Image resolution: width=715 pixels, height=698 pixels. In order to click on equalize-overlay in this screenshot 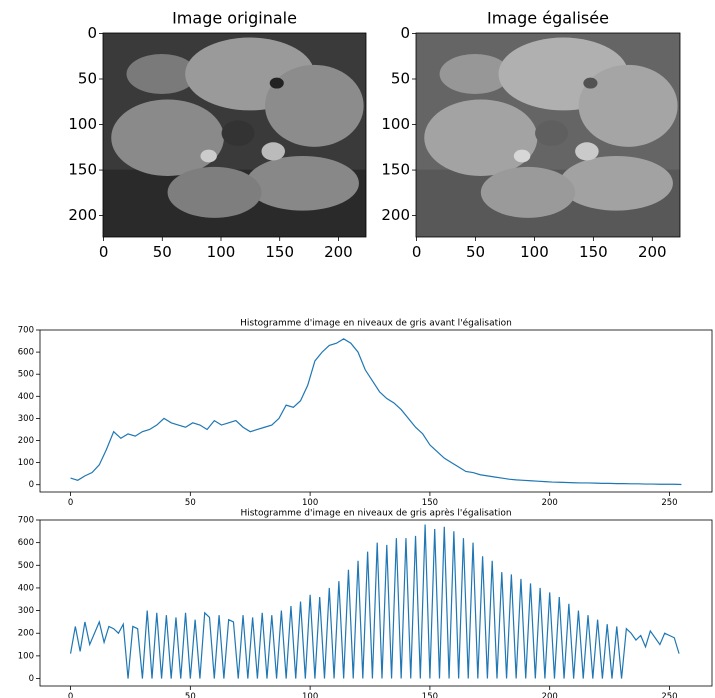, I will do `click(548, 135)`.